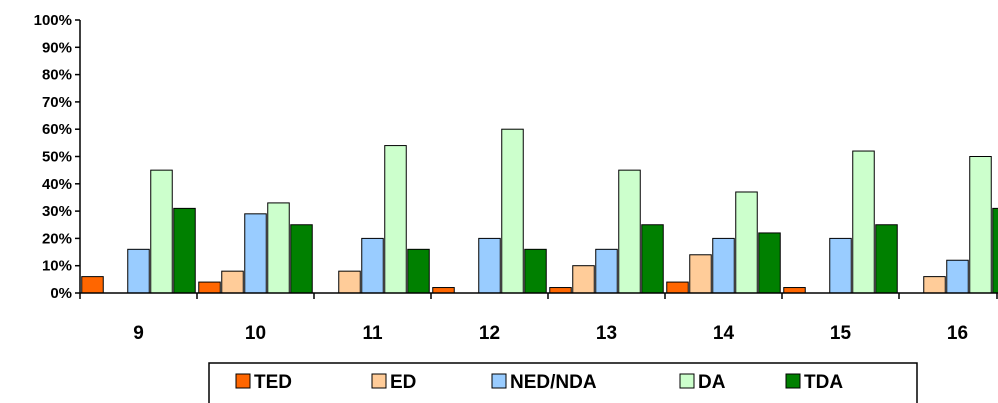 The height and width of the screenshot is (403, 998). I want to click on y-tick-label: 60%, so click(57, 129).